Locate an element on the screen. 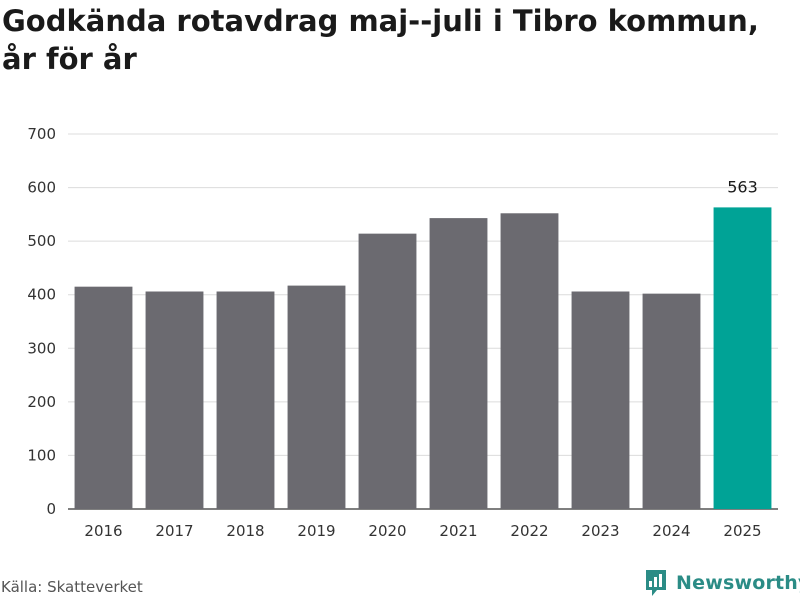  x-tick-label: 2019 is located at coordinates (316, 531).